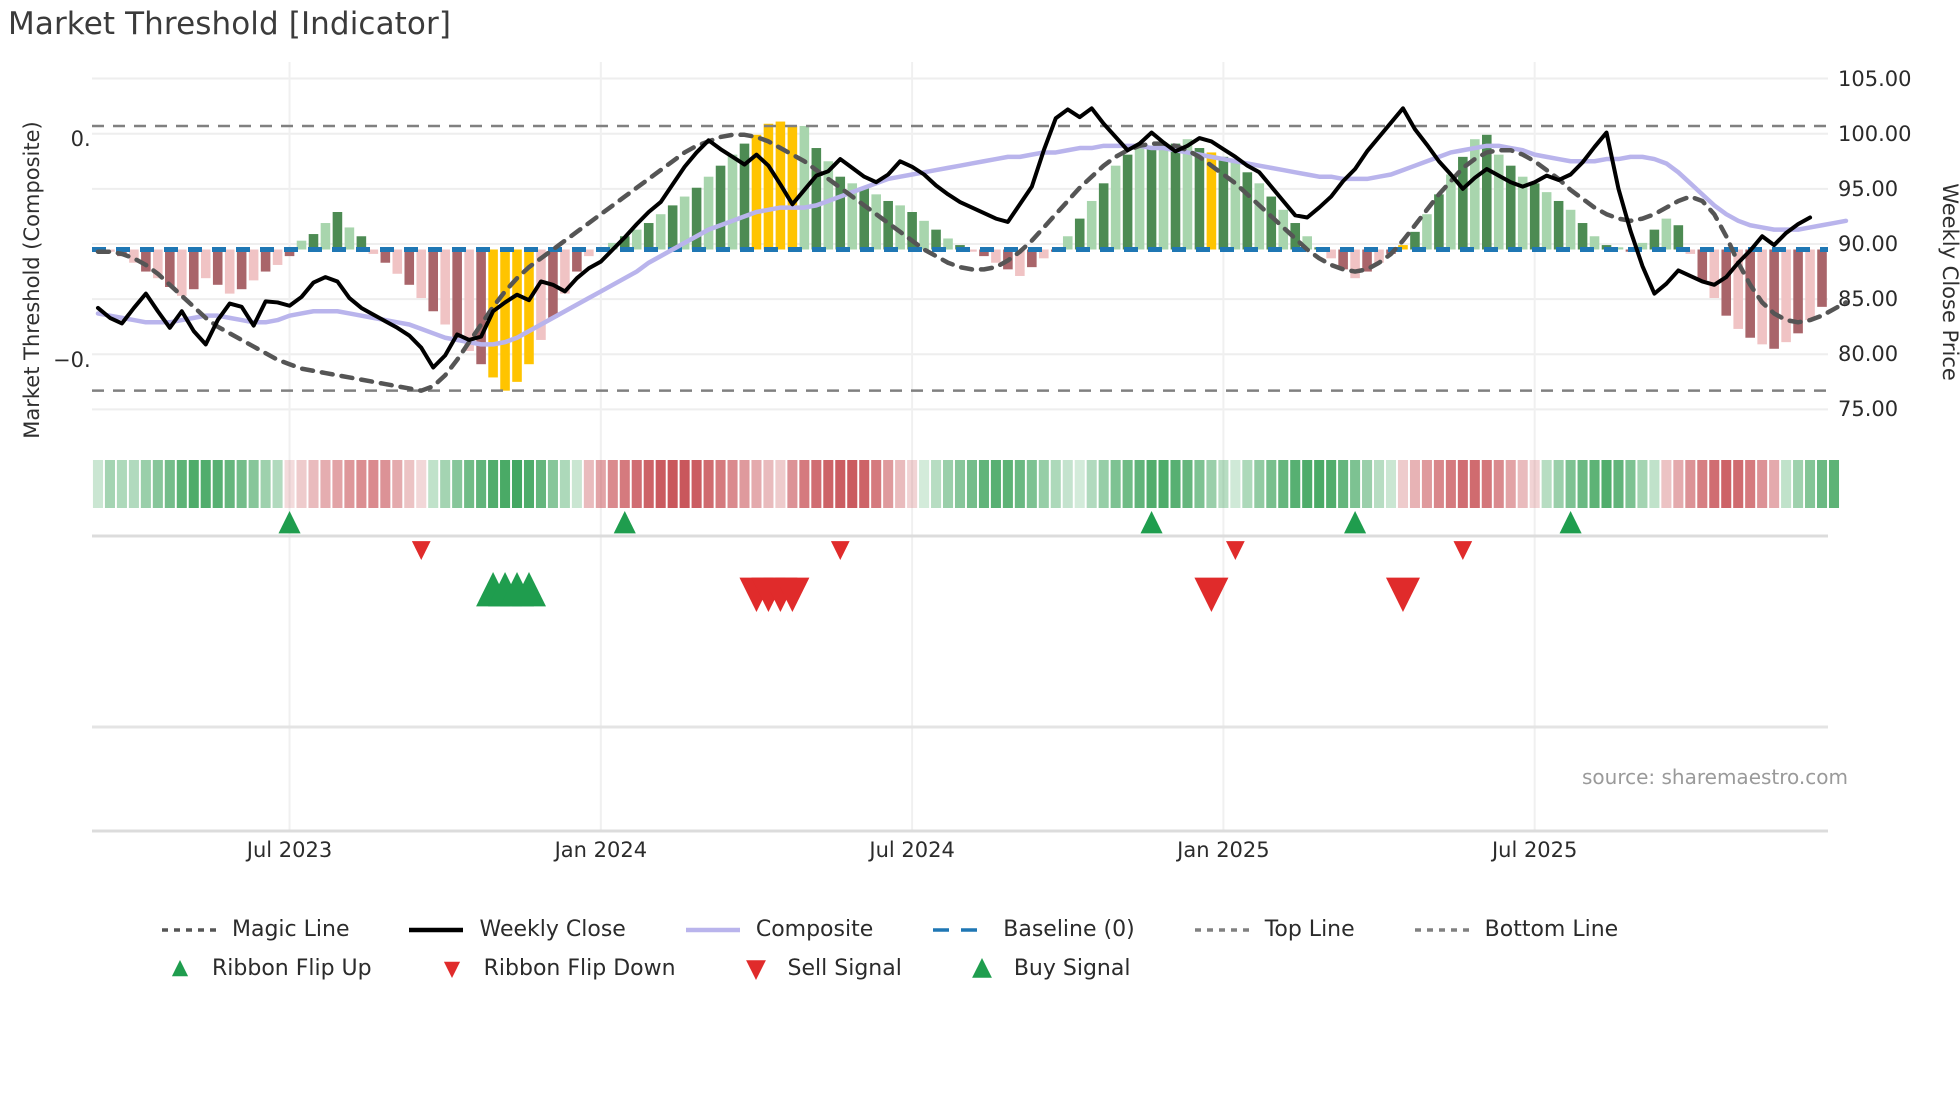  I want to click on legend-swatch-dotted, so click(189, 929).